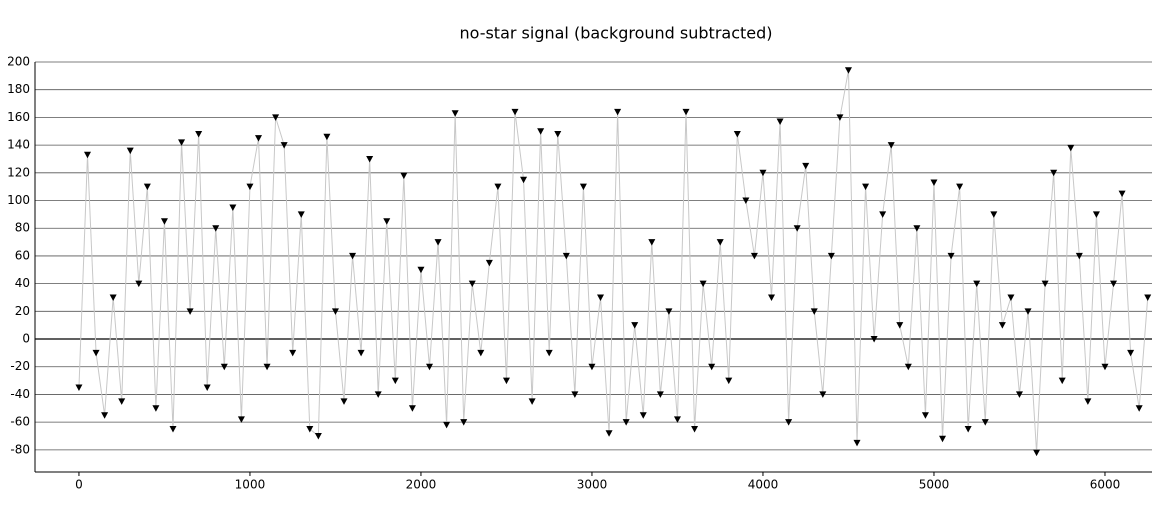  Describe the element at coordinates (79, 485) in the screenshot. I see `x-tick-label: 0` at that location.